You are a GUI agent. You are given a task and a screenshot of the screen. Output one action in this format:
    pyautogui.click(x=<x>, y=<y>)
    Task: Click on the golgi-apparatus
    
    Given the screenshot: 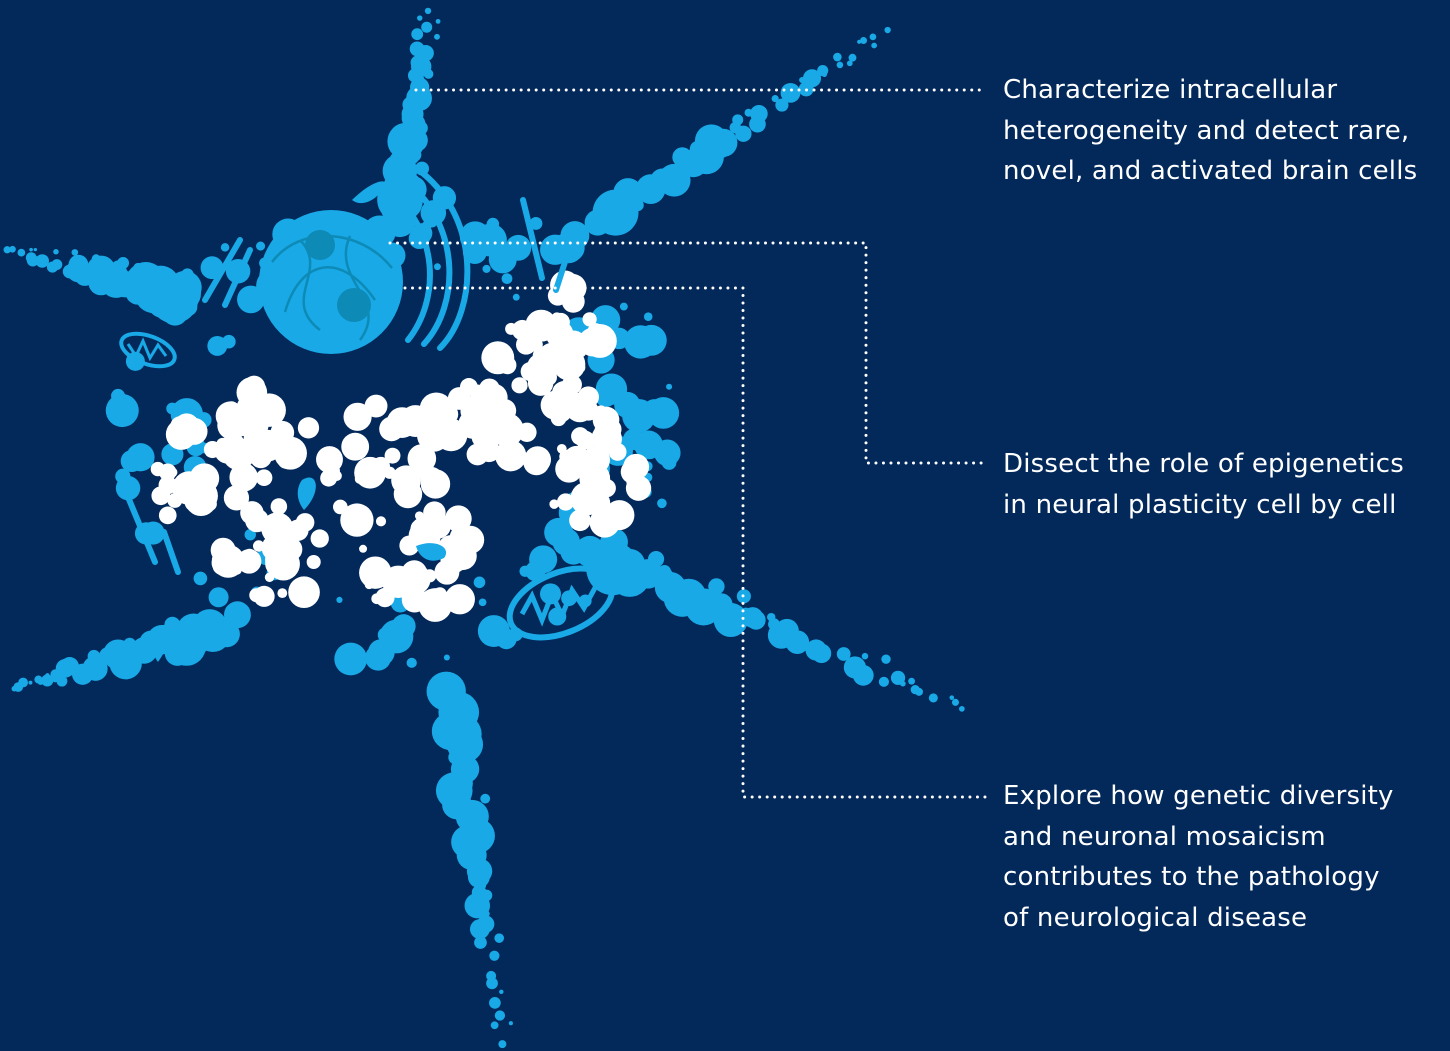 What is the action you would take?
    pyautogui.click(x=428, y=258)
    